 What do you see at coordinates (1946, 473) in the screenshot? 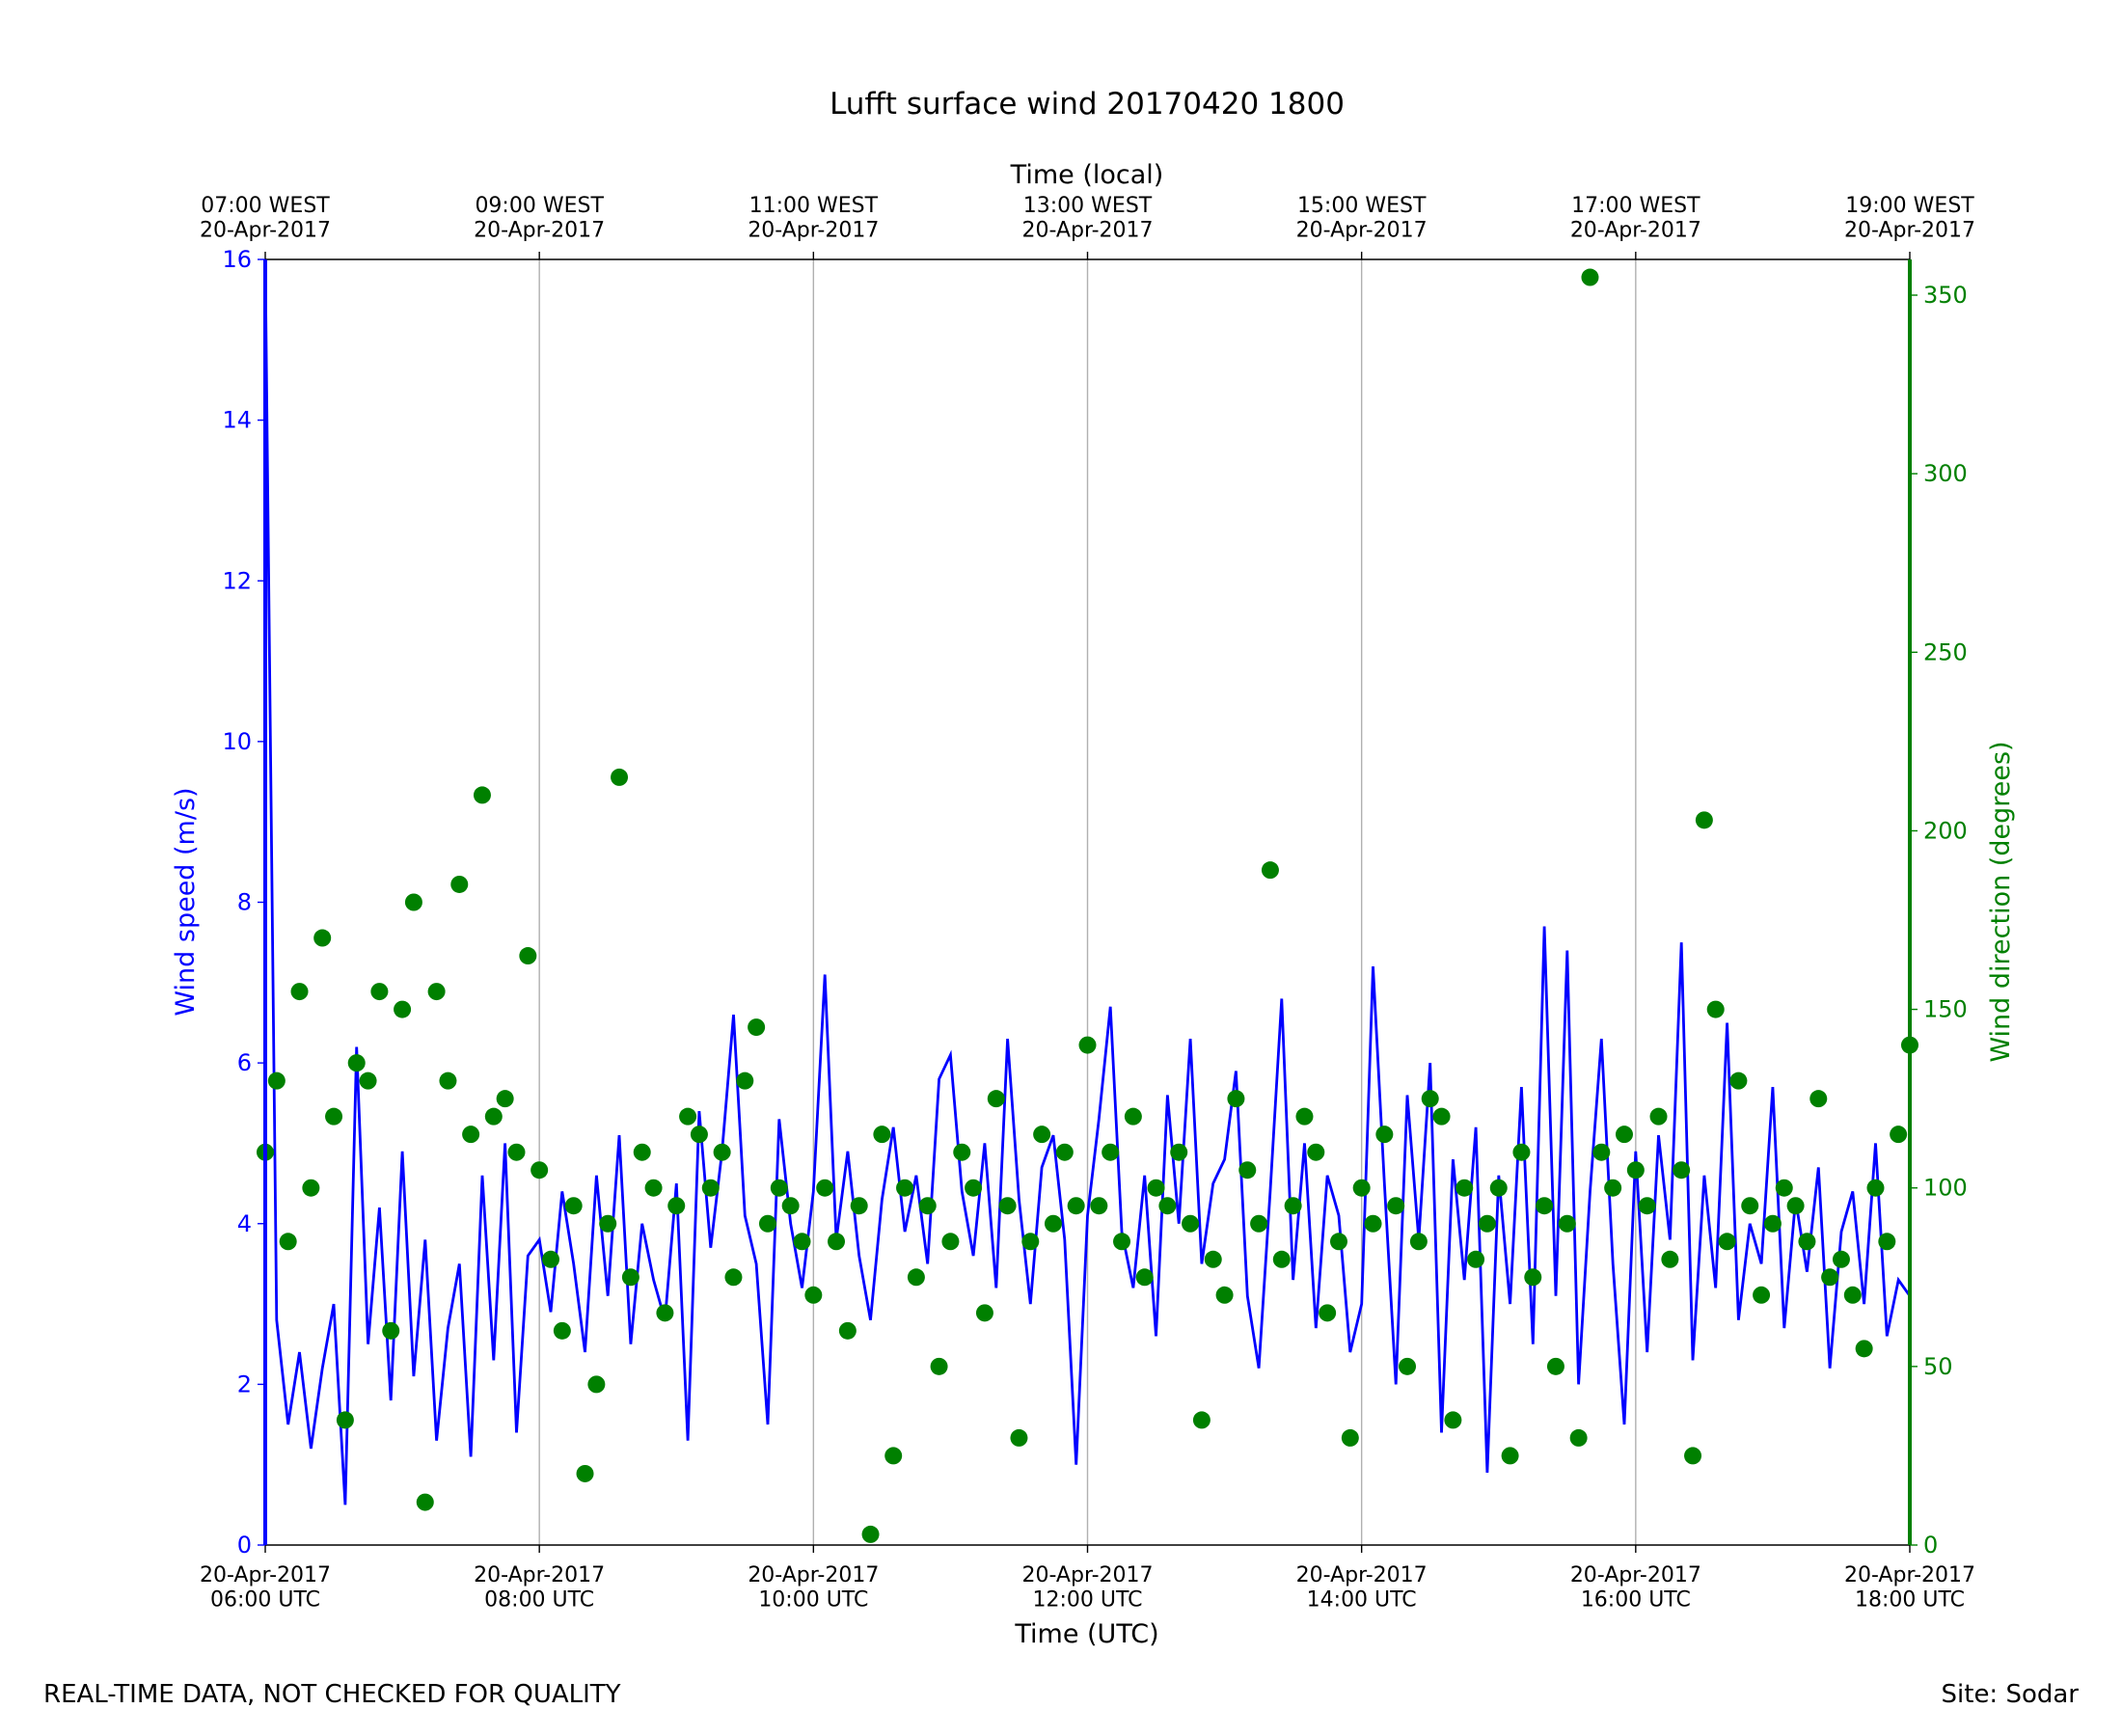
I see `y2-tick-label: 300` at bounding box center [1946, 473].